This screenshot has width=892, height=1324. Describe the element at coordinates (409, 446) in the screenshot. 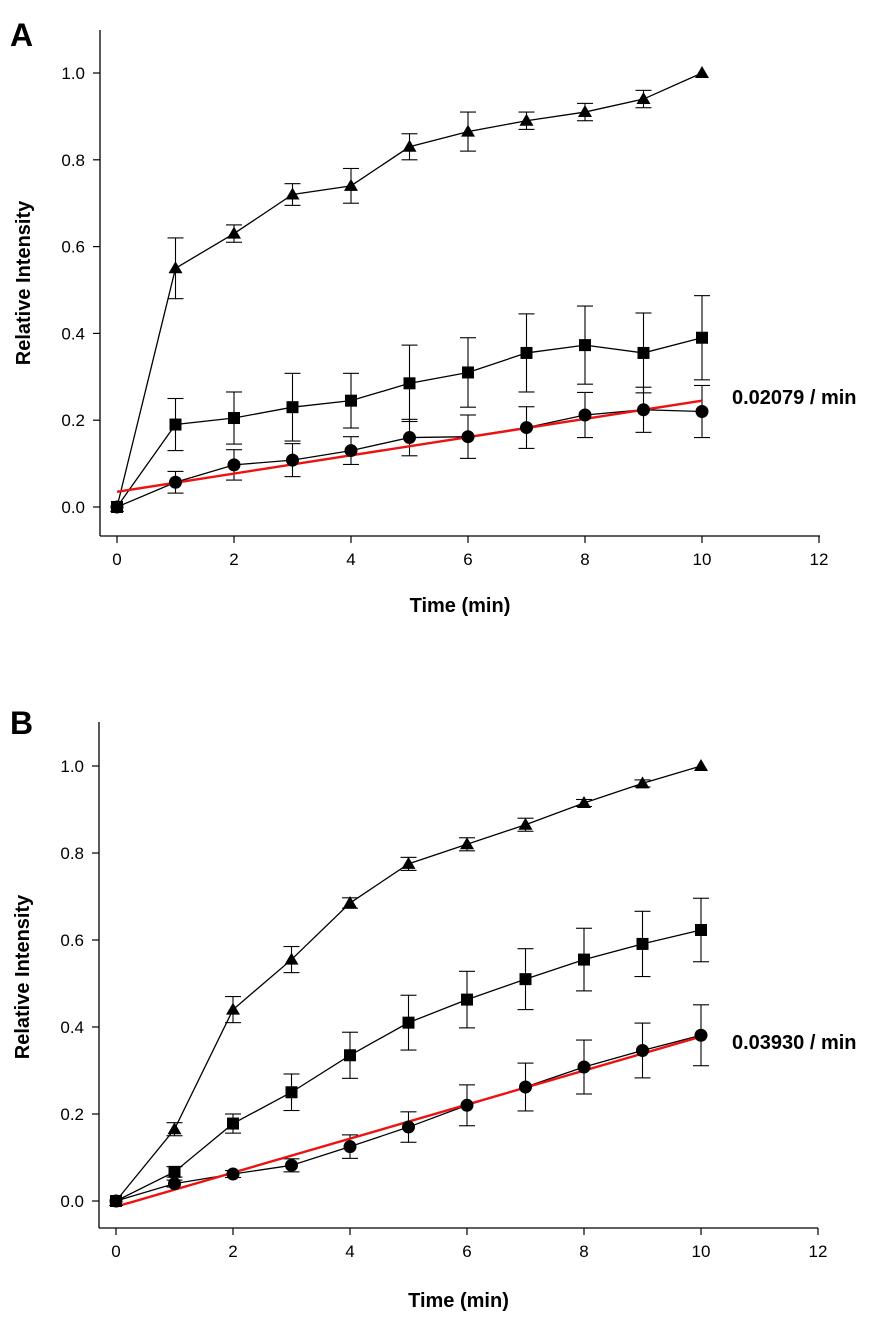

I see `fit-line` at that location.